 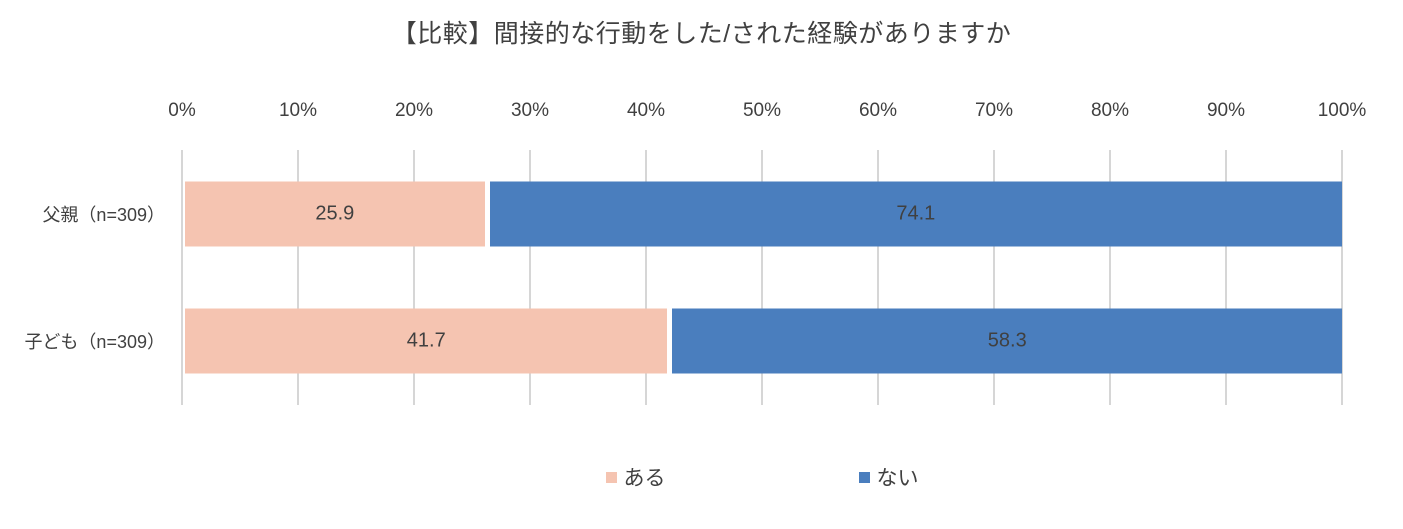 I want to click on bar-track: 41.7 58.3, so click(x=762, y=341).